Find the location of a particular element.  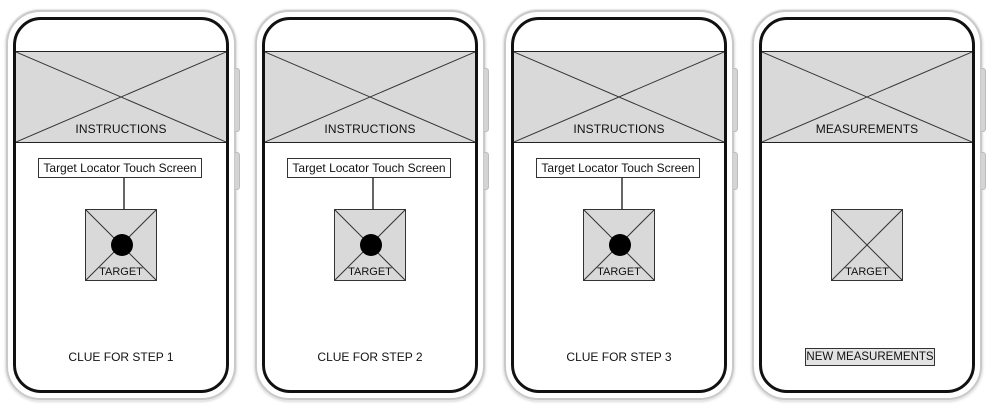

measurements-image-placeholder: MEASUREMENTS is located at coordinates (867, 97).